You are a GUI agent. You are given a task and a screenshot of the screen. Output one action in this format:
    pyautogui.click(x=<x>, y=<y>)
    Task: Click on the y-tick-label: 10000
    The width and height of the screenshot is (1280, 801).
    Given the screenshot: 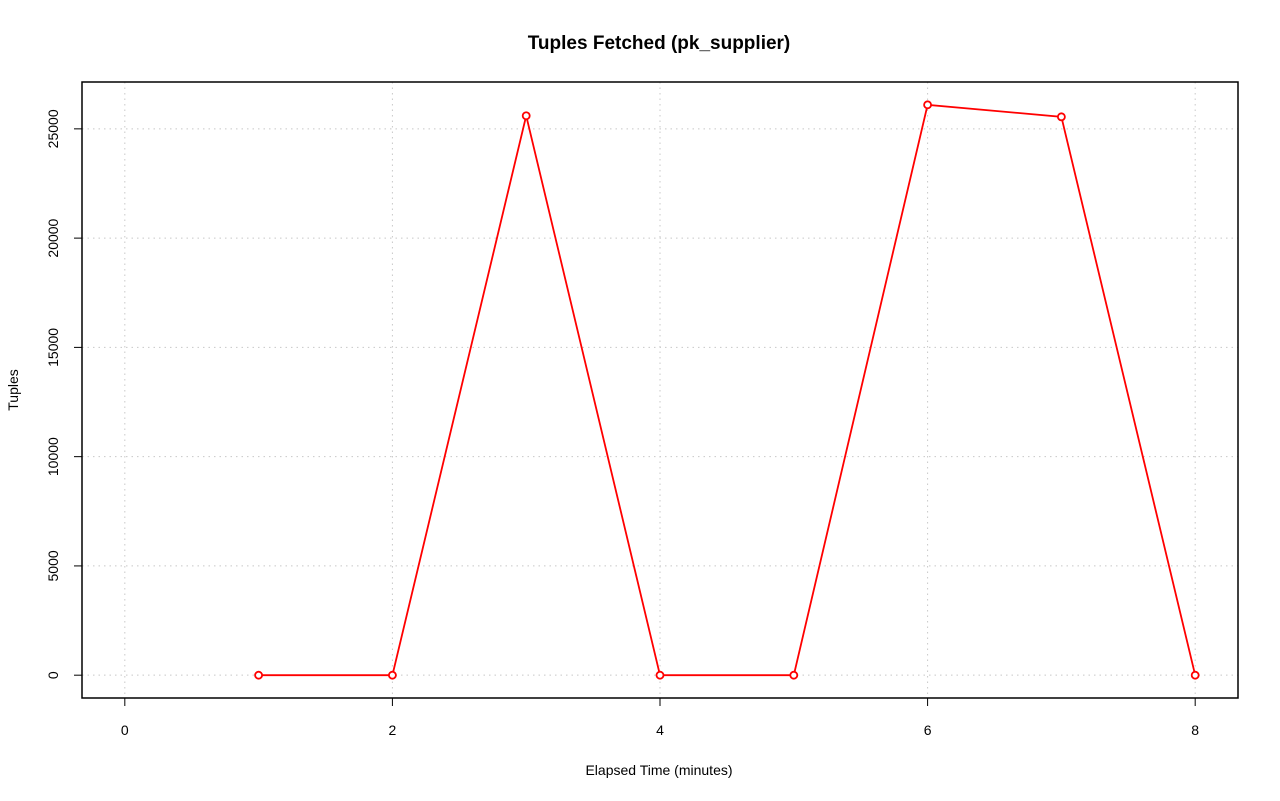 What is the action you would take?
    pyautogui.click(x=53, y=456)
    